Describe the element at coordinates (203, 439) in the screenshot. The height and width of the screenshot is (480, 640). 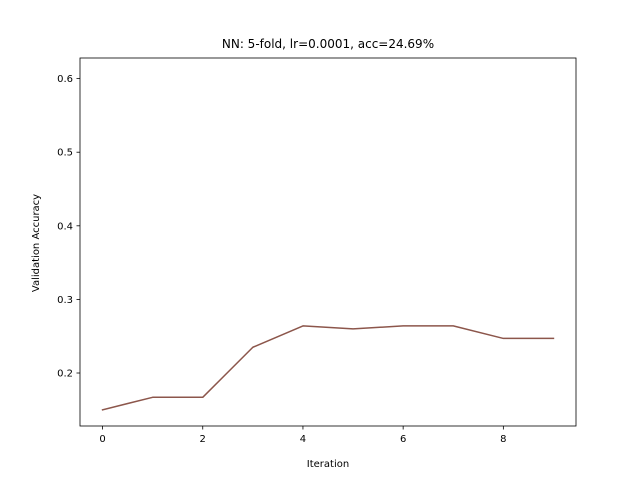
I see `x-tick-label: 2` at that location.